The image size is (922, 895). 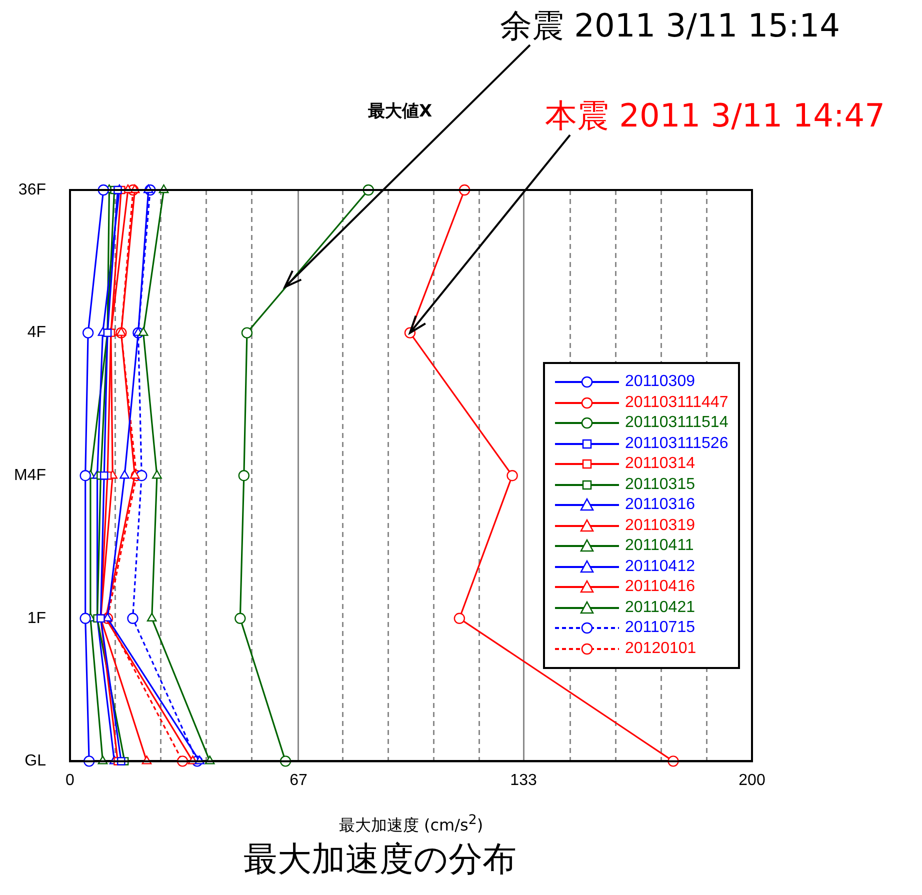 What do you see at coordinates (670, 25) in the screenshot?
I see `text: 余震 2011 3/11 15:14` at bounding box center [670, 25].